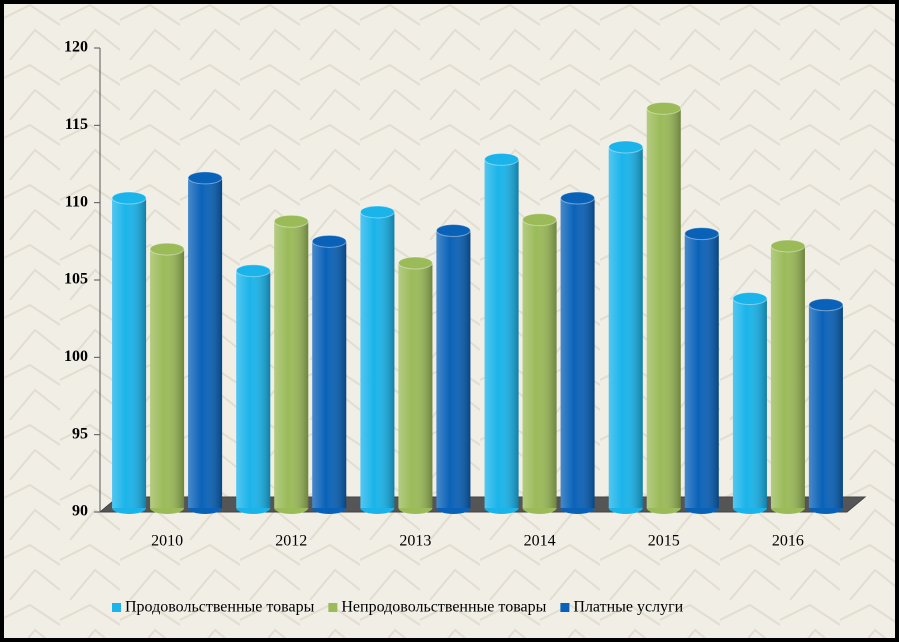 Image resolution: width=899 pixels, height=642 pixels. Describe the element at coordinates (291, 541) in the screenshot. I see `x-tick-label: 2012` at that location.